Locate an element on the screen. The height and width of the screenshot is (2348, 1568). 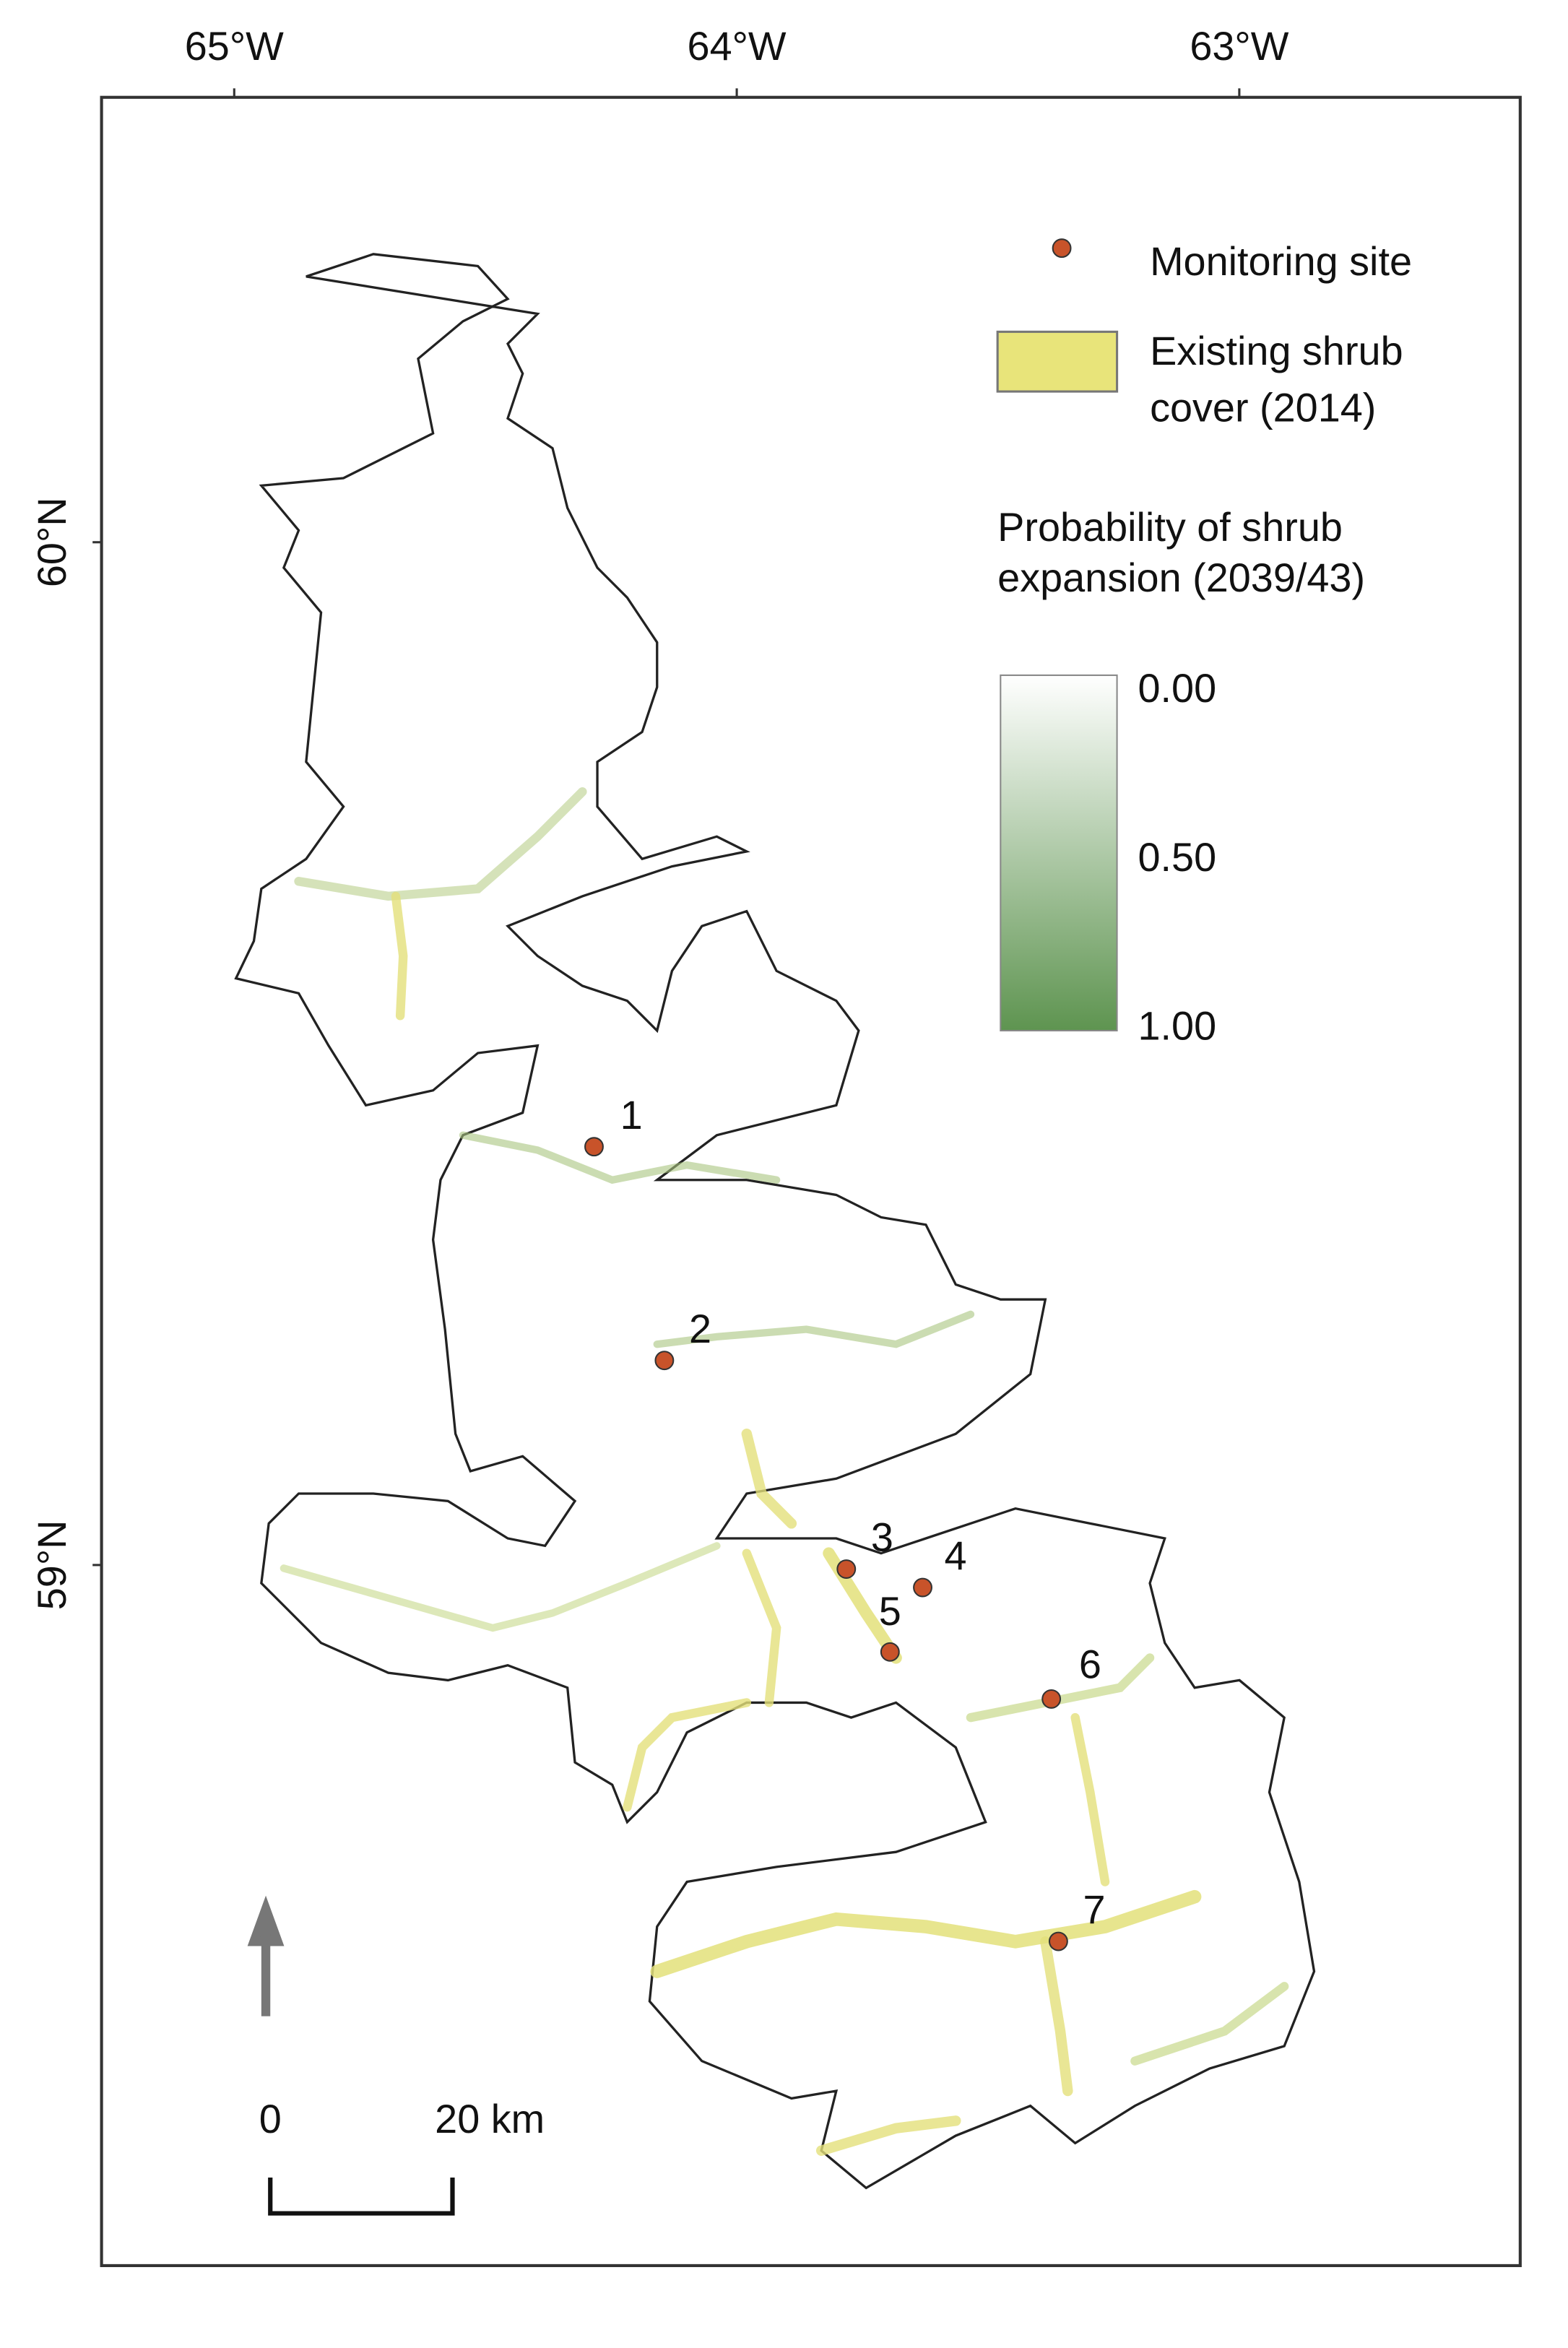
x-tick-label: 64°W is located at coordinates (737, 46).